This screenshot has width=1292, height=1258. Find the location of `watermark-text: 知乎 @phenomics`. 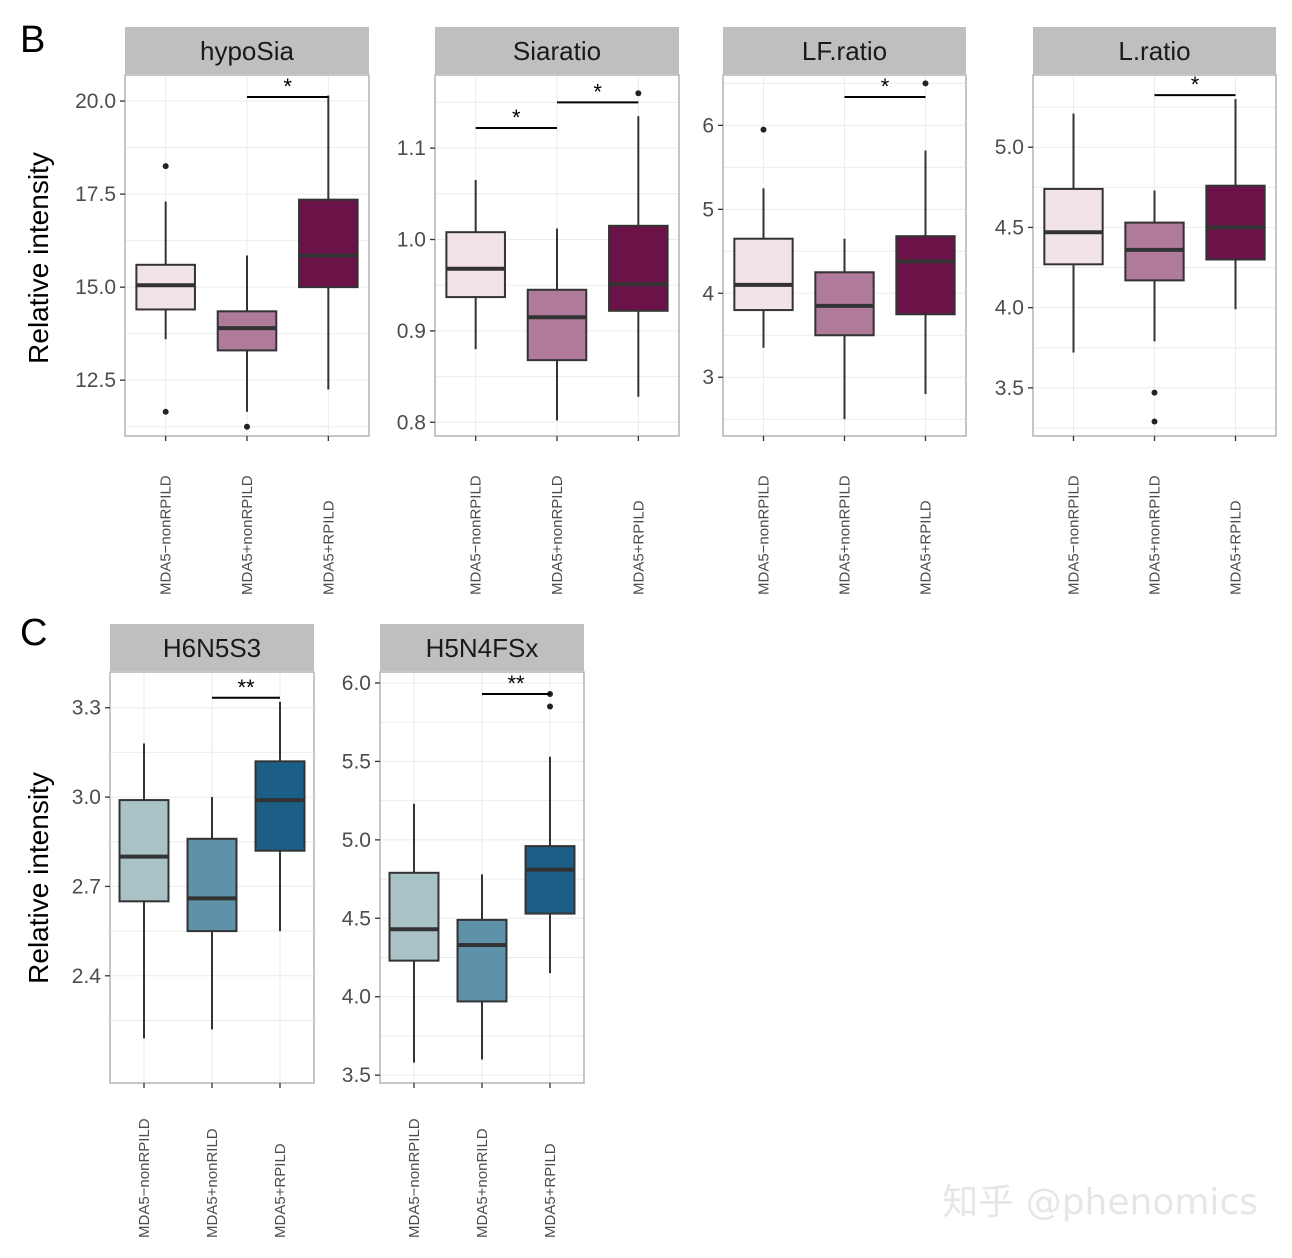

watermark-text: 知乎 @phenomics is located at coordinates (1100, 1202).